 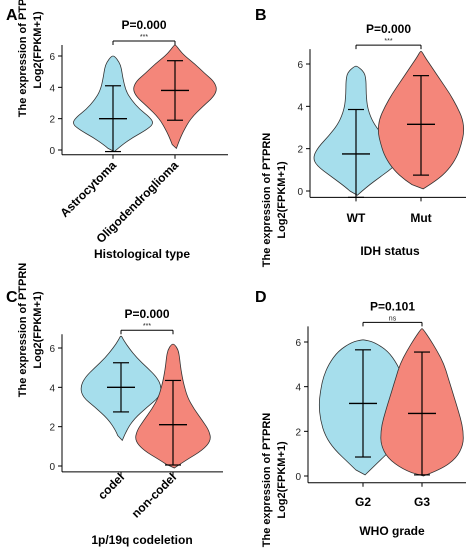 What do you see at coordinates (12, 15) in the screenshot?
I see `panel-label: A` at bounding box center [12, 15].